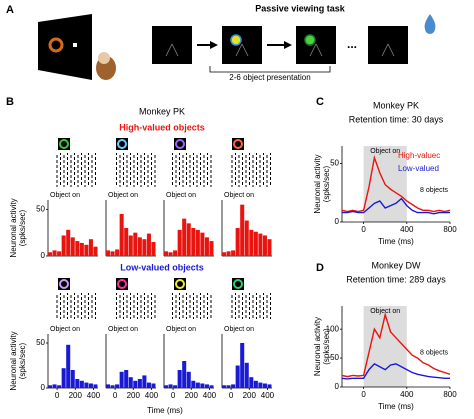 The height and width of the screenshot is (419, 474). Describe the element at coordinates (396, 119) in the screenshot. I see `chart-subtitle: Retention time: 30 days` at that location.